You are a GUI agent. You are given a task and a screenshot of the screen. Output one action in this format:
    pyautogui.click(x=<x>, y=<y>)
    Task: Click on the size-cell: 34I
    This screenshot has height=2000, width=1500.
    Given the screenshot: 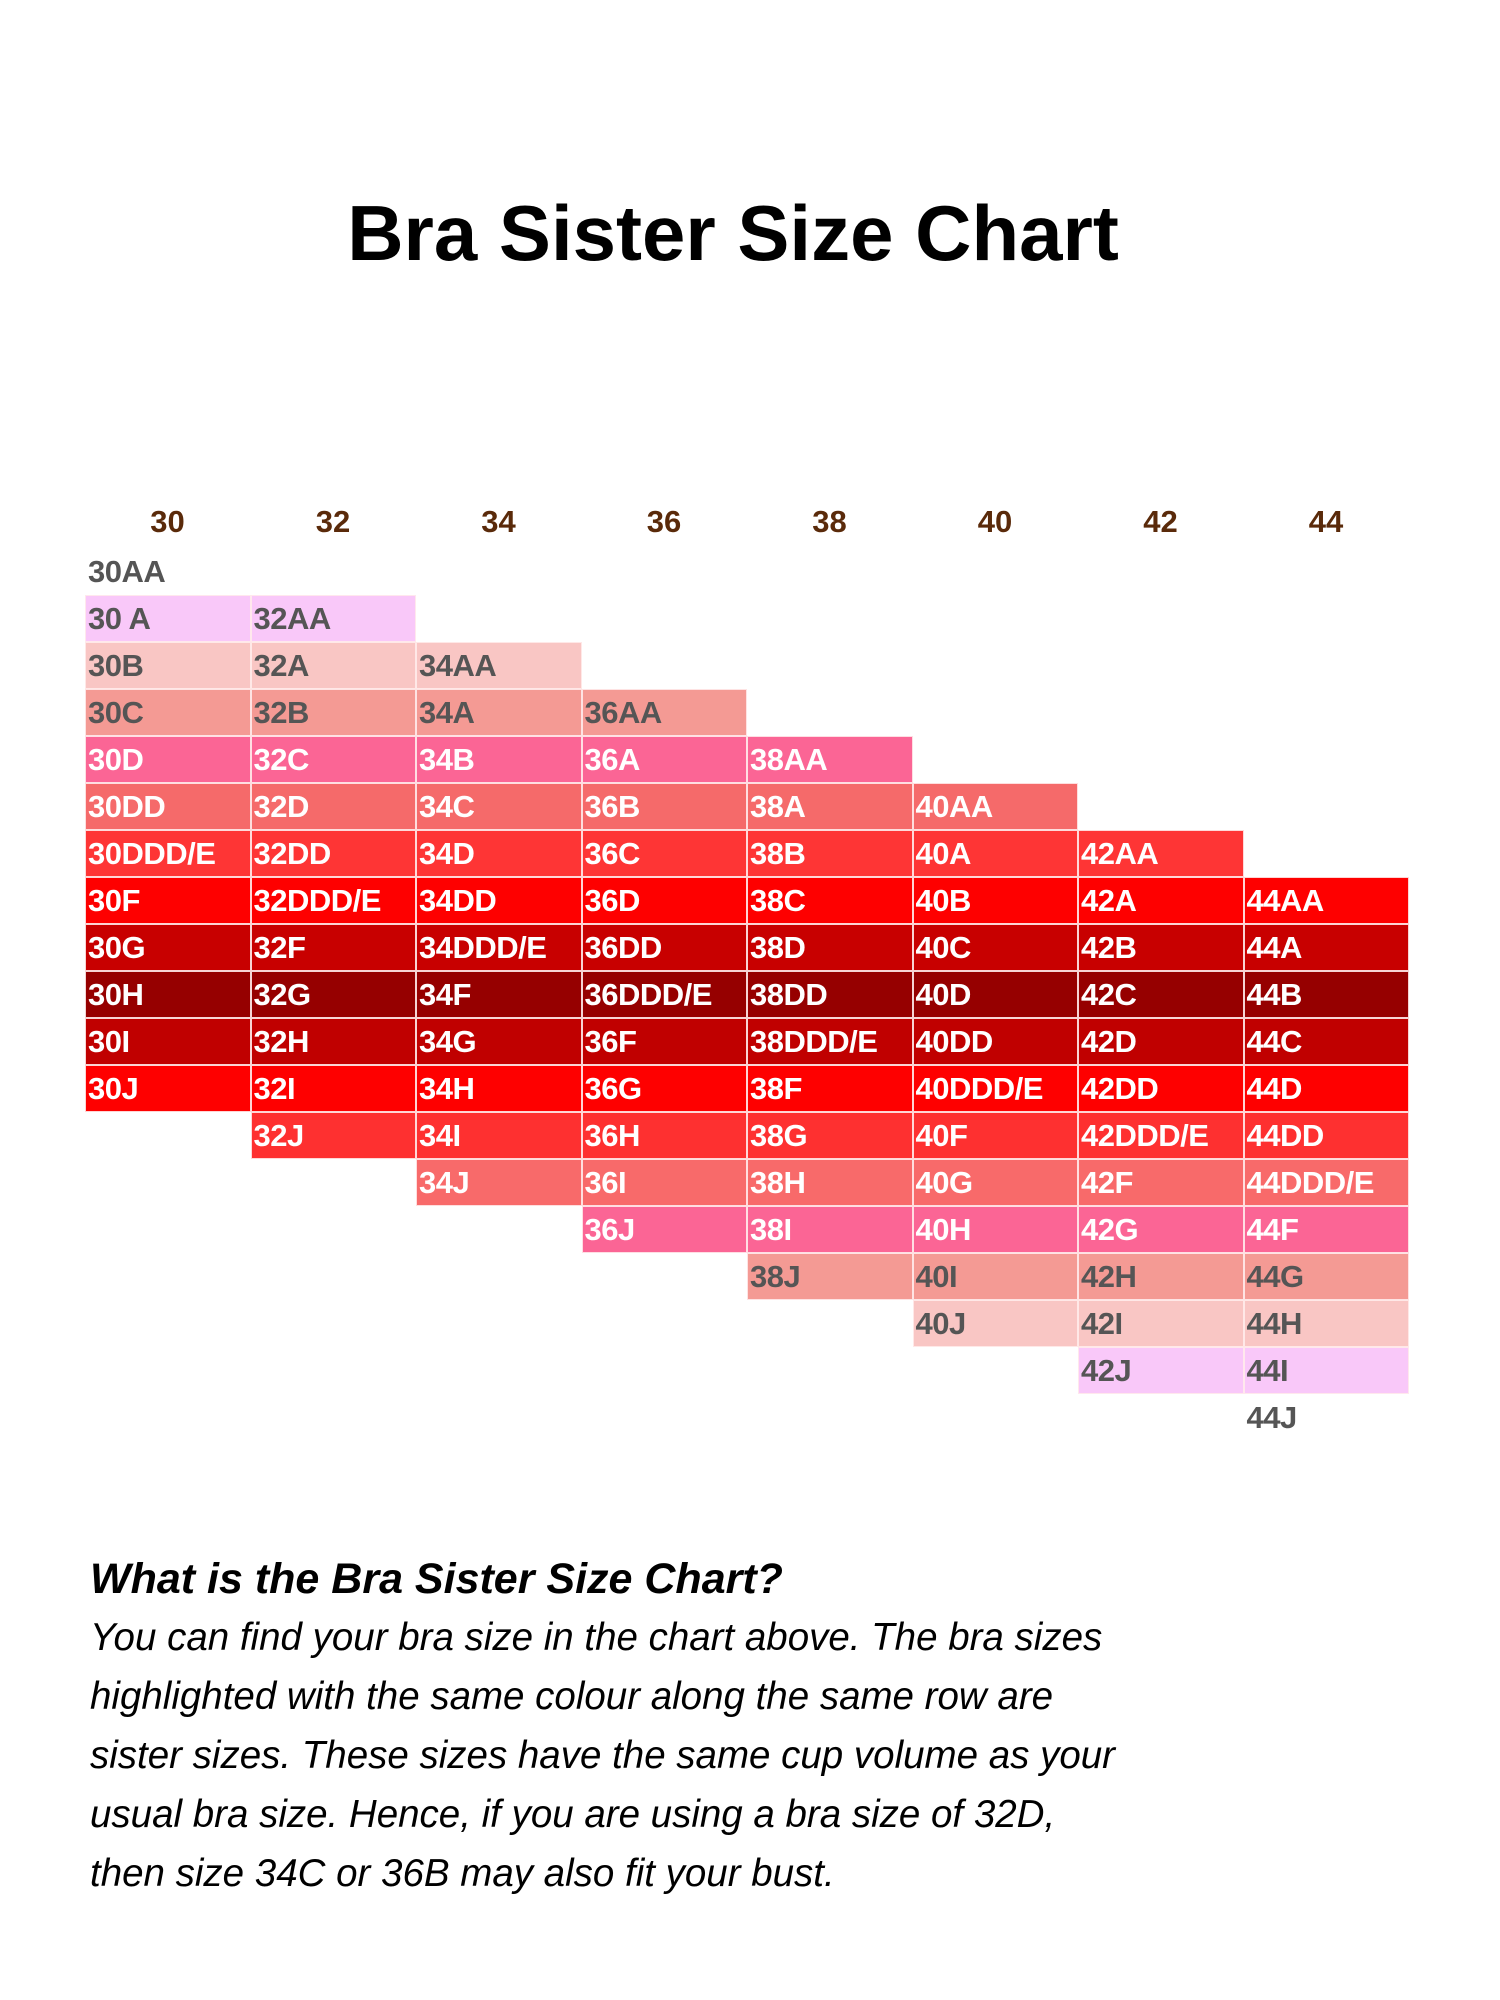 What is the action you would take?
    pyautogui.click(x=499, y=1135)
    